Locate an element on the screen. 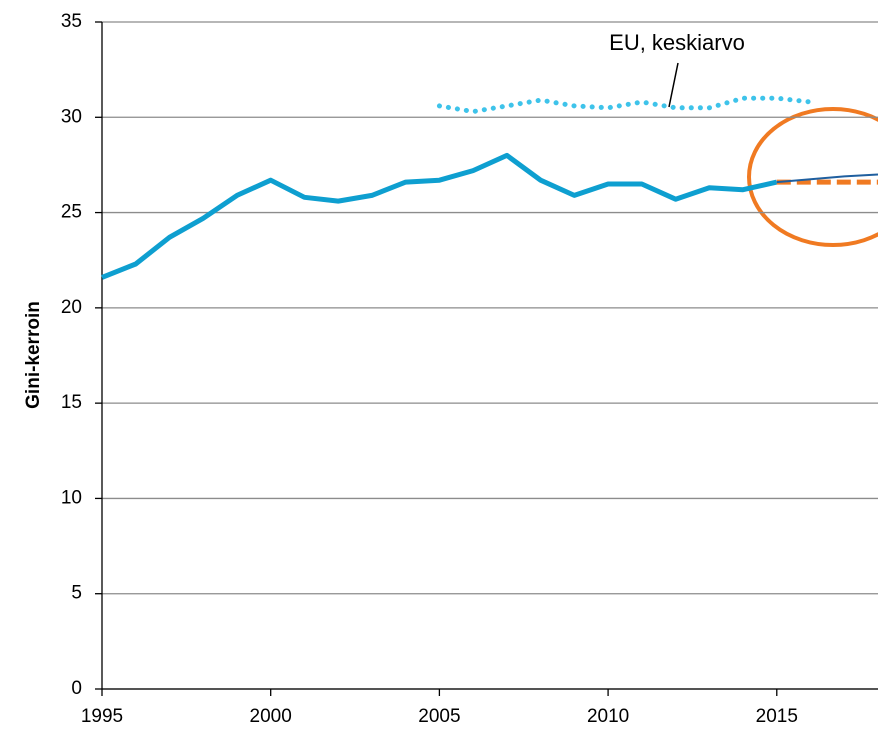  y-tick-label: 35 is located at coordinates (71, 21).